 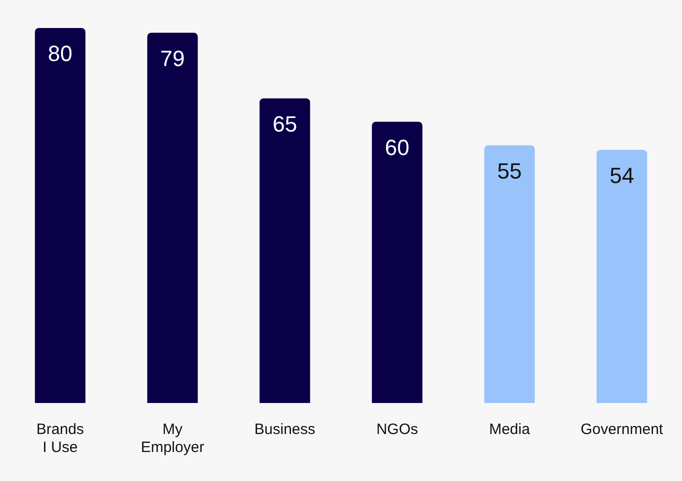 What do you see at coordinates (172, 438) in the screenshot?
I see `x-tick-label: My Employer` at bounding box center [172, 438].